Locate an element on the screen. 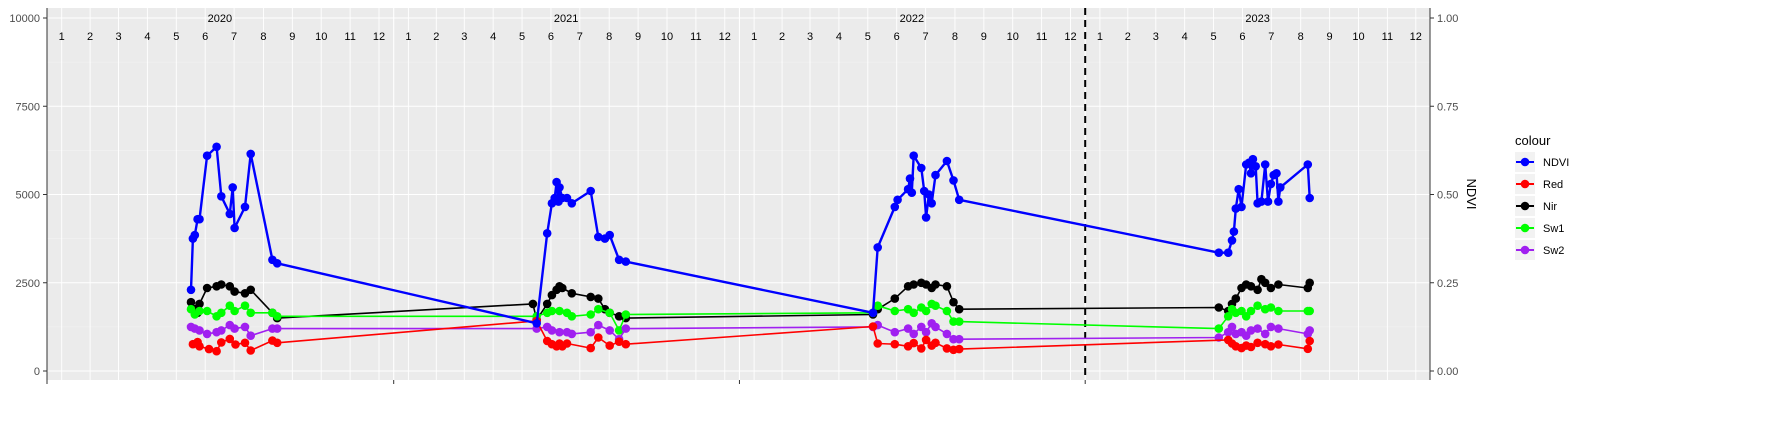  legend-title: colour is located at coordinates (1533, 140).